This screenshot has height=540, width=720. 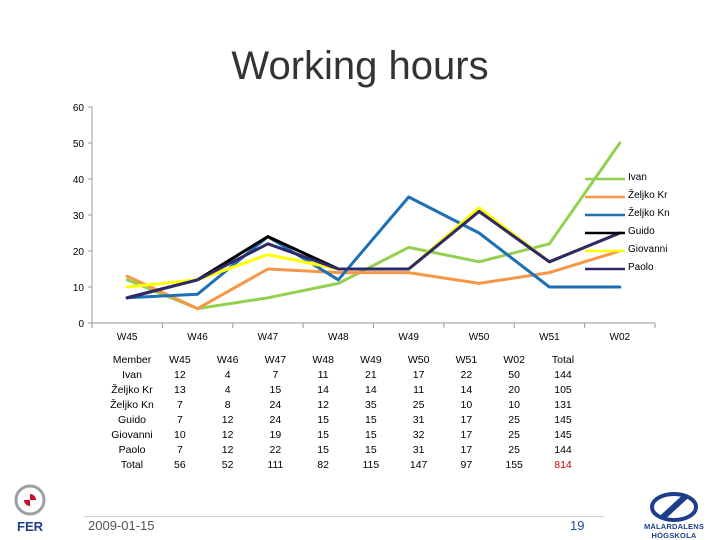 What do you see at coordinates (418, 434) in the screenshot?
I see `hours-cell: 32` at bounding box center [418, 434].